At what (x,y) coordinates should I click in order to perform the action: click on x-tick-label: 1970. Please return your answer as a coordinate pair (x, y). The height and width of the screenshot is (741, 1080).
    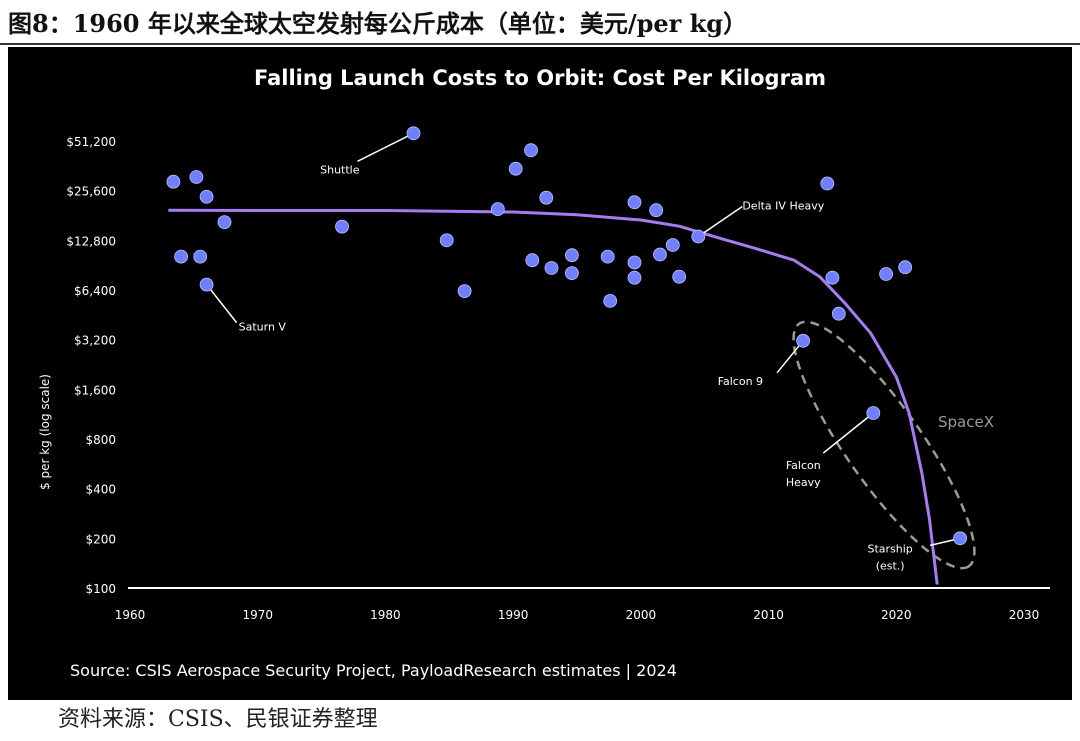
    Looking at the image, I should click on (257, 615).